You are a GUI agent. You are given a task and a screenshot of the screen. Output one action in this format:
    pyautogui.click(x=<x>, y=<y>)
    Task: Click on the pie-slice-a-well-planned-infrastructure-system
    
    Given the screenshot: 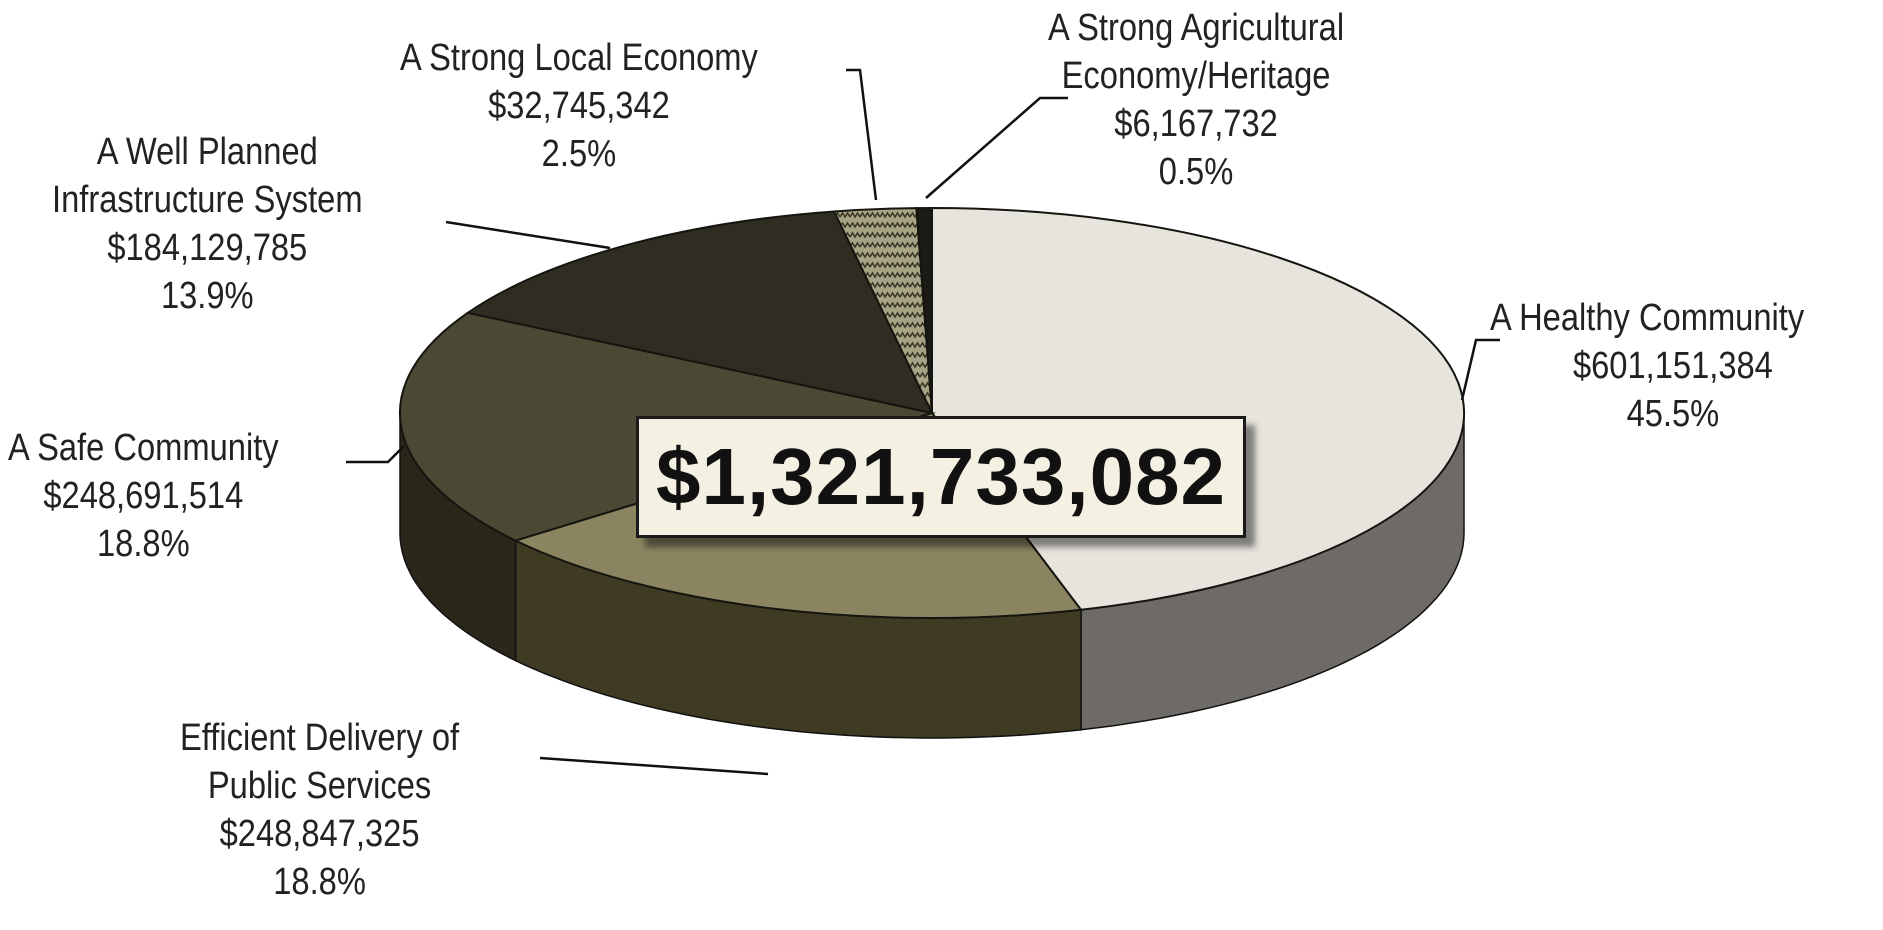 What is the action you would take?
    pyautogui.click(x=699, y=312)
    